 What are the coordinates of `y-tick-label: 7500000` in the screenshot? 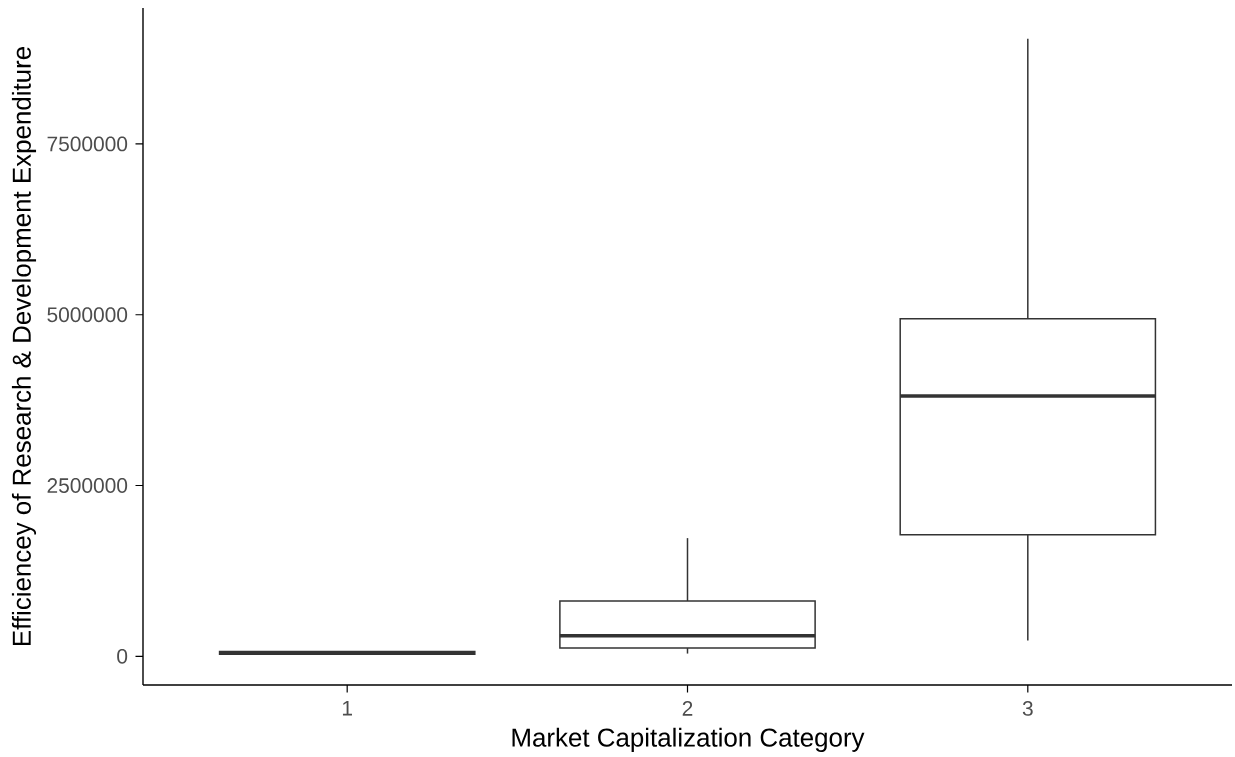 It's located at (87, 144).